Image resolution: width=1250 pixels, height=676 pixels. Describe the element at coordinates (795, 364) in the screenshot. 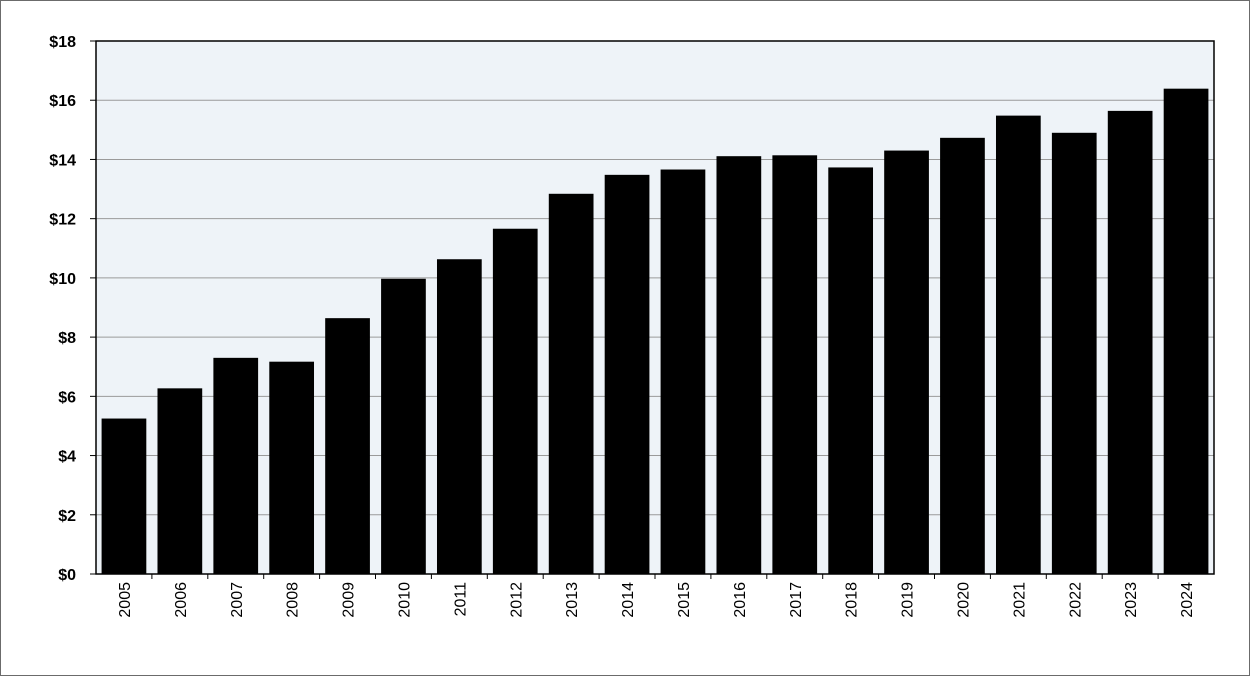

I see `bar-2017` at that location.